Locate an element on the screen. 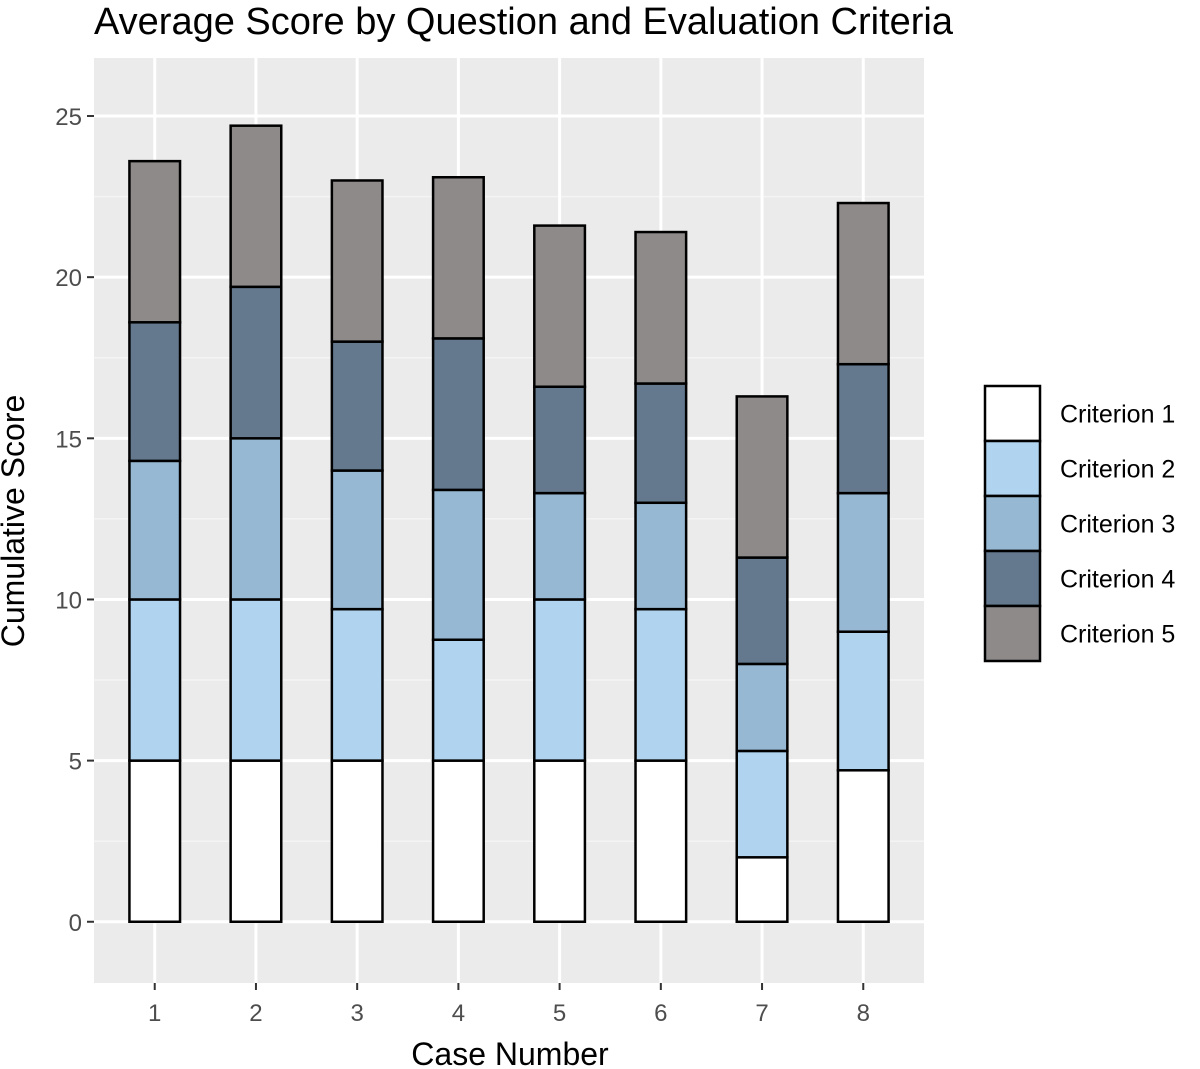 This screenshot has height=1069, width=1200. x-tick-label: 4 is located at coordinates (458, 1013).